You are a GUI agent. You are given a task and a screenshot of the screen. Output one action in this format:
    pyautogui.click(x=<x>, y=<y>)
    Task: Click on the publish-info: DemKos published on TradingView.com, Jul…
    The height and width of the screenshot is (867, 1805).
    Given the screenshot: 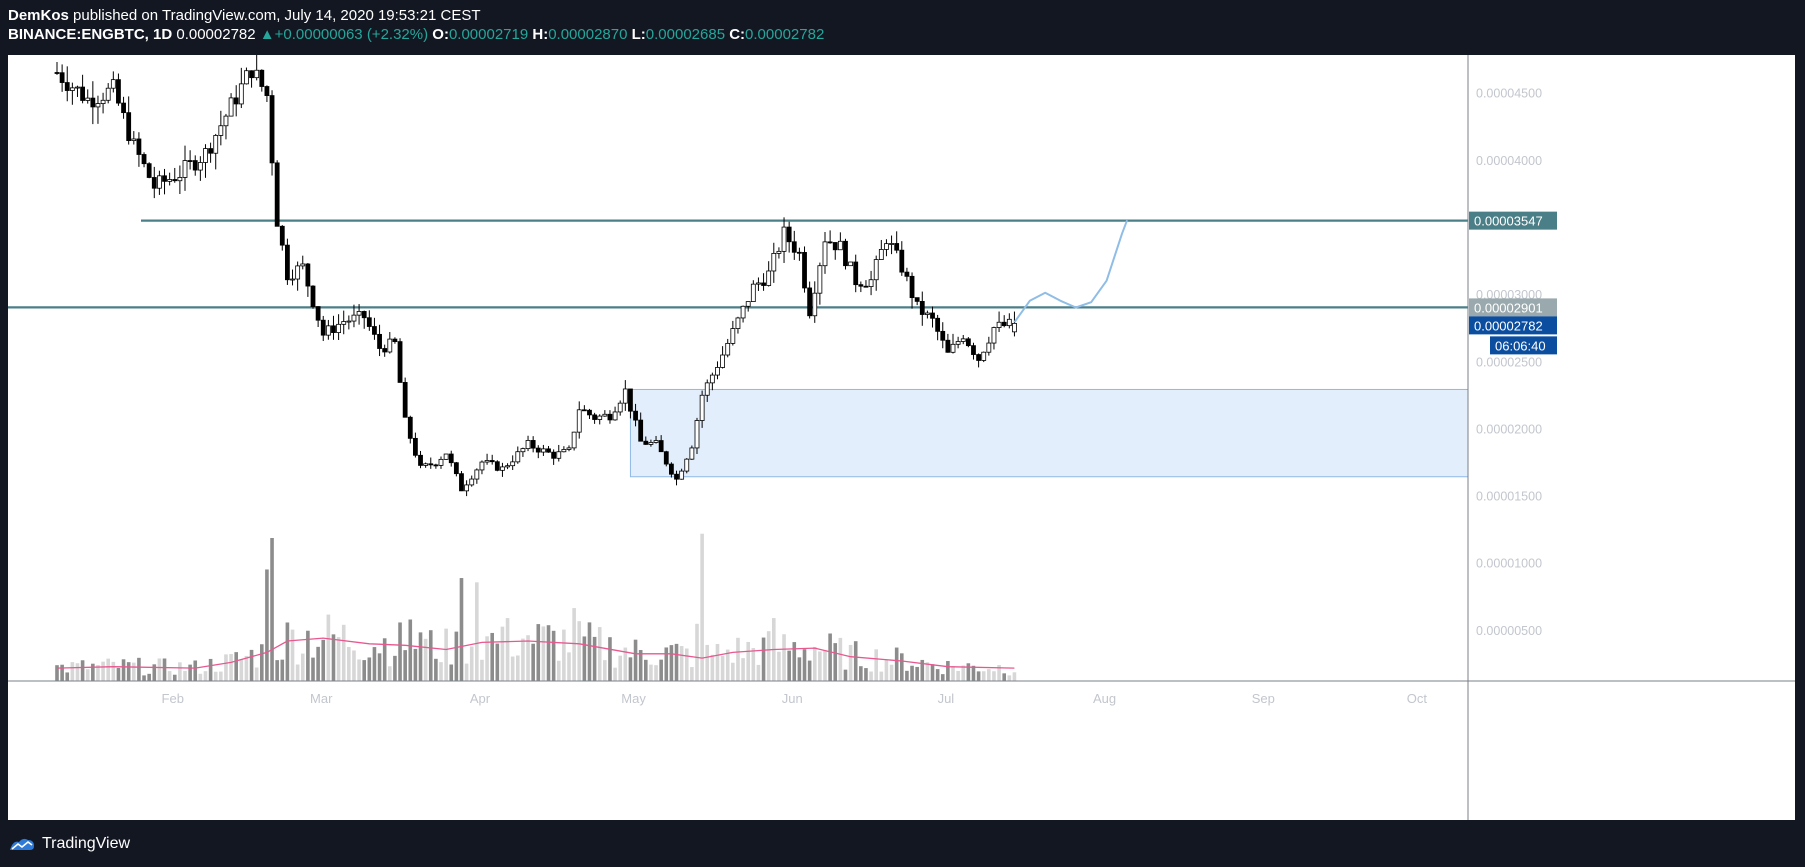 What is the action you would take?
    pyautogui.click(x=898, y=15)
    